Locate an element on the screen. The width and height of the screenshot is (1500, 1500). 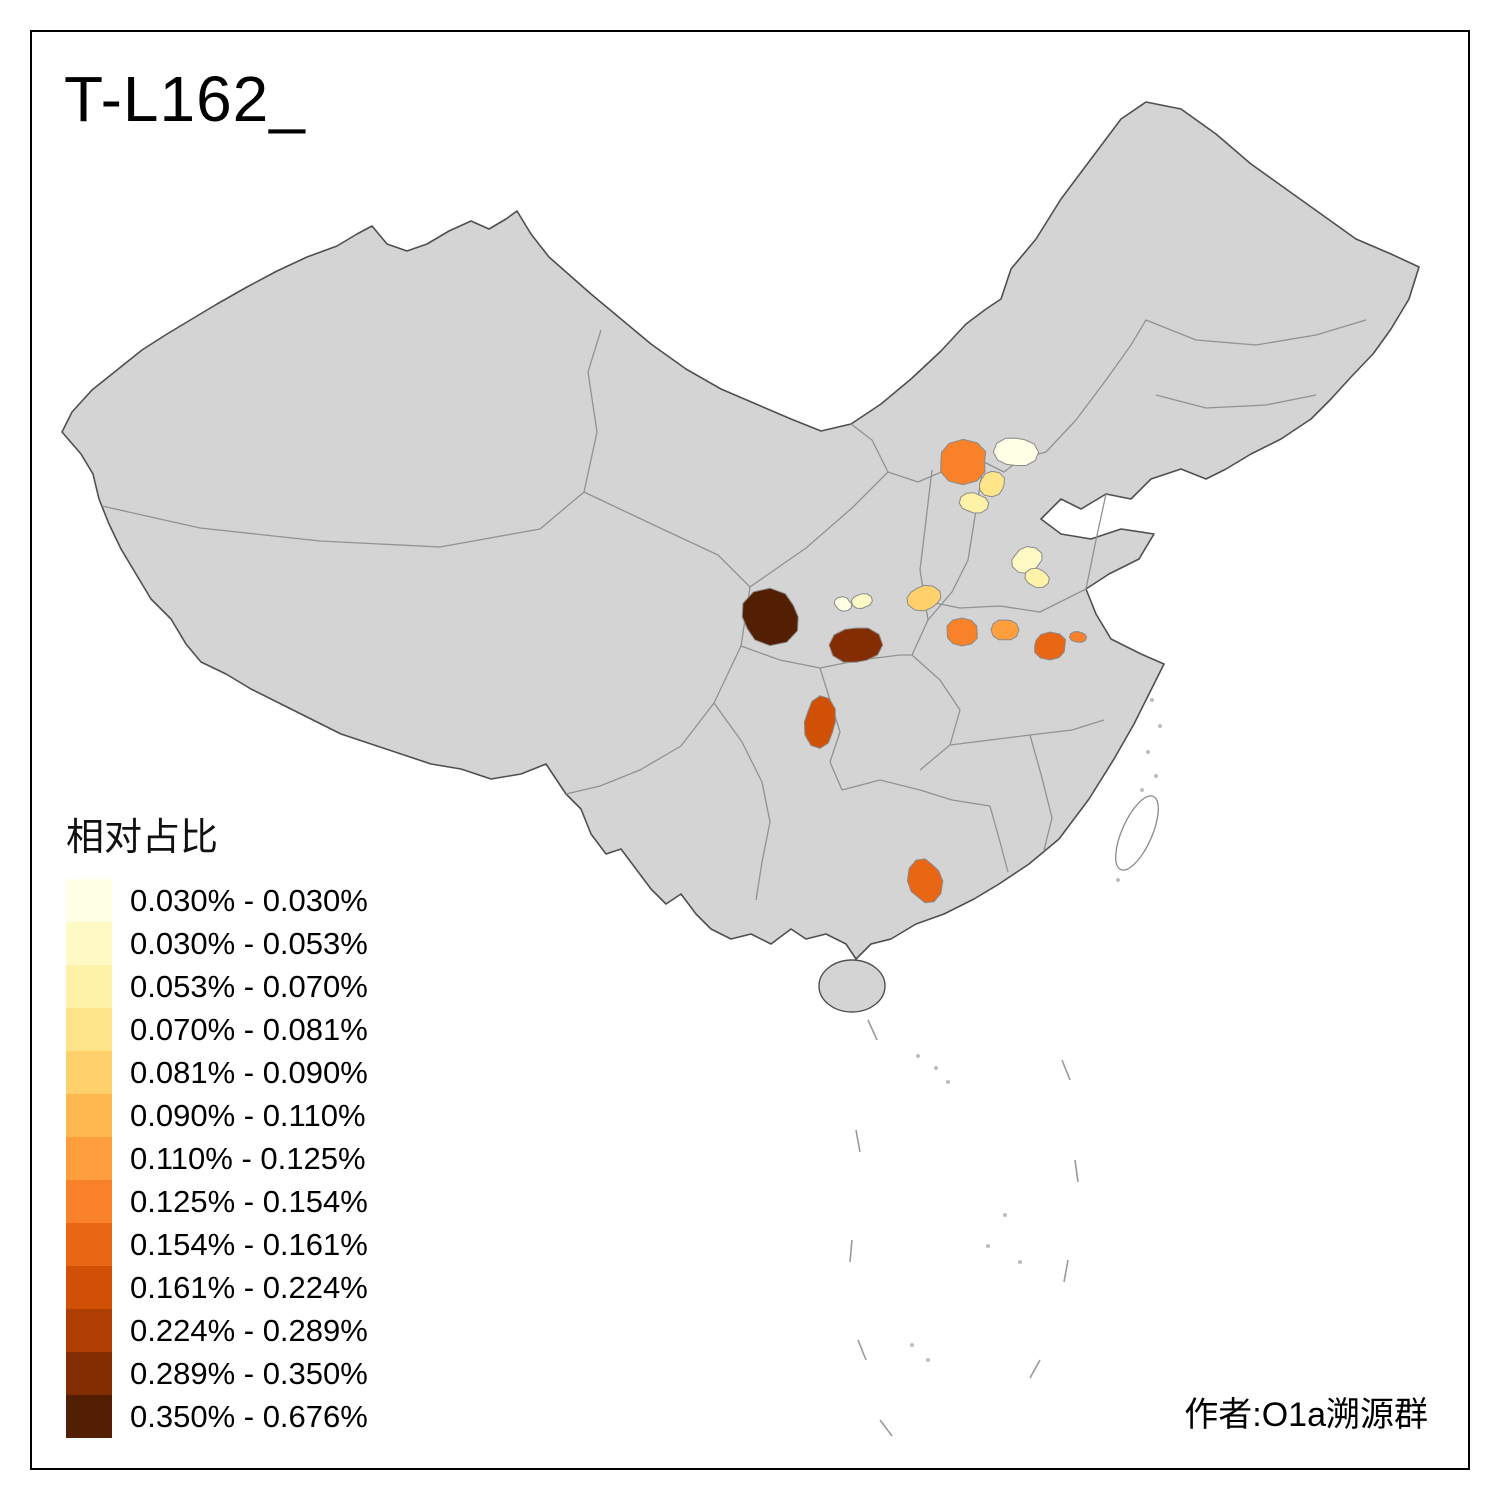
legend-item: 0.090% - 0.110% is located at coordinates (217, 1115).